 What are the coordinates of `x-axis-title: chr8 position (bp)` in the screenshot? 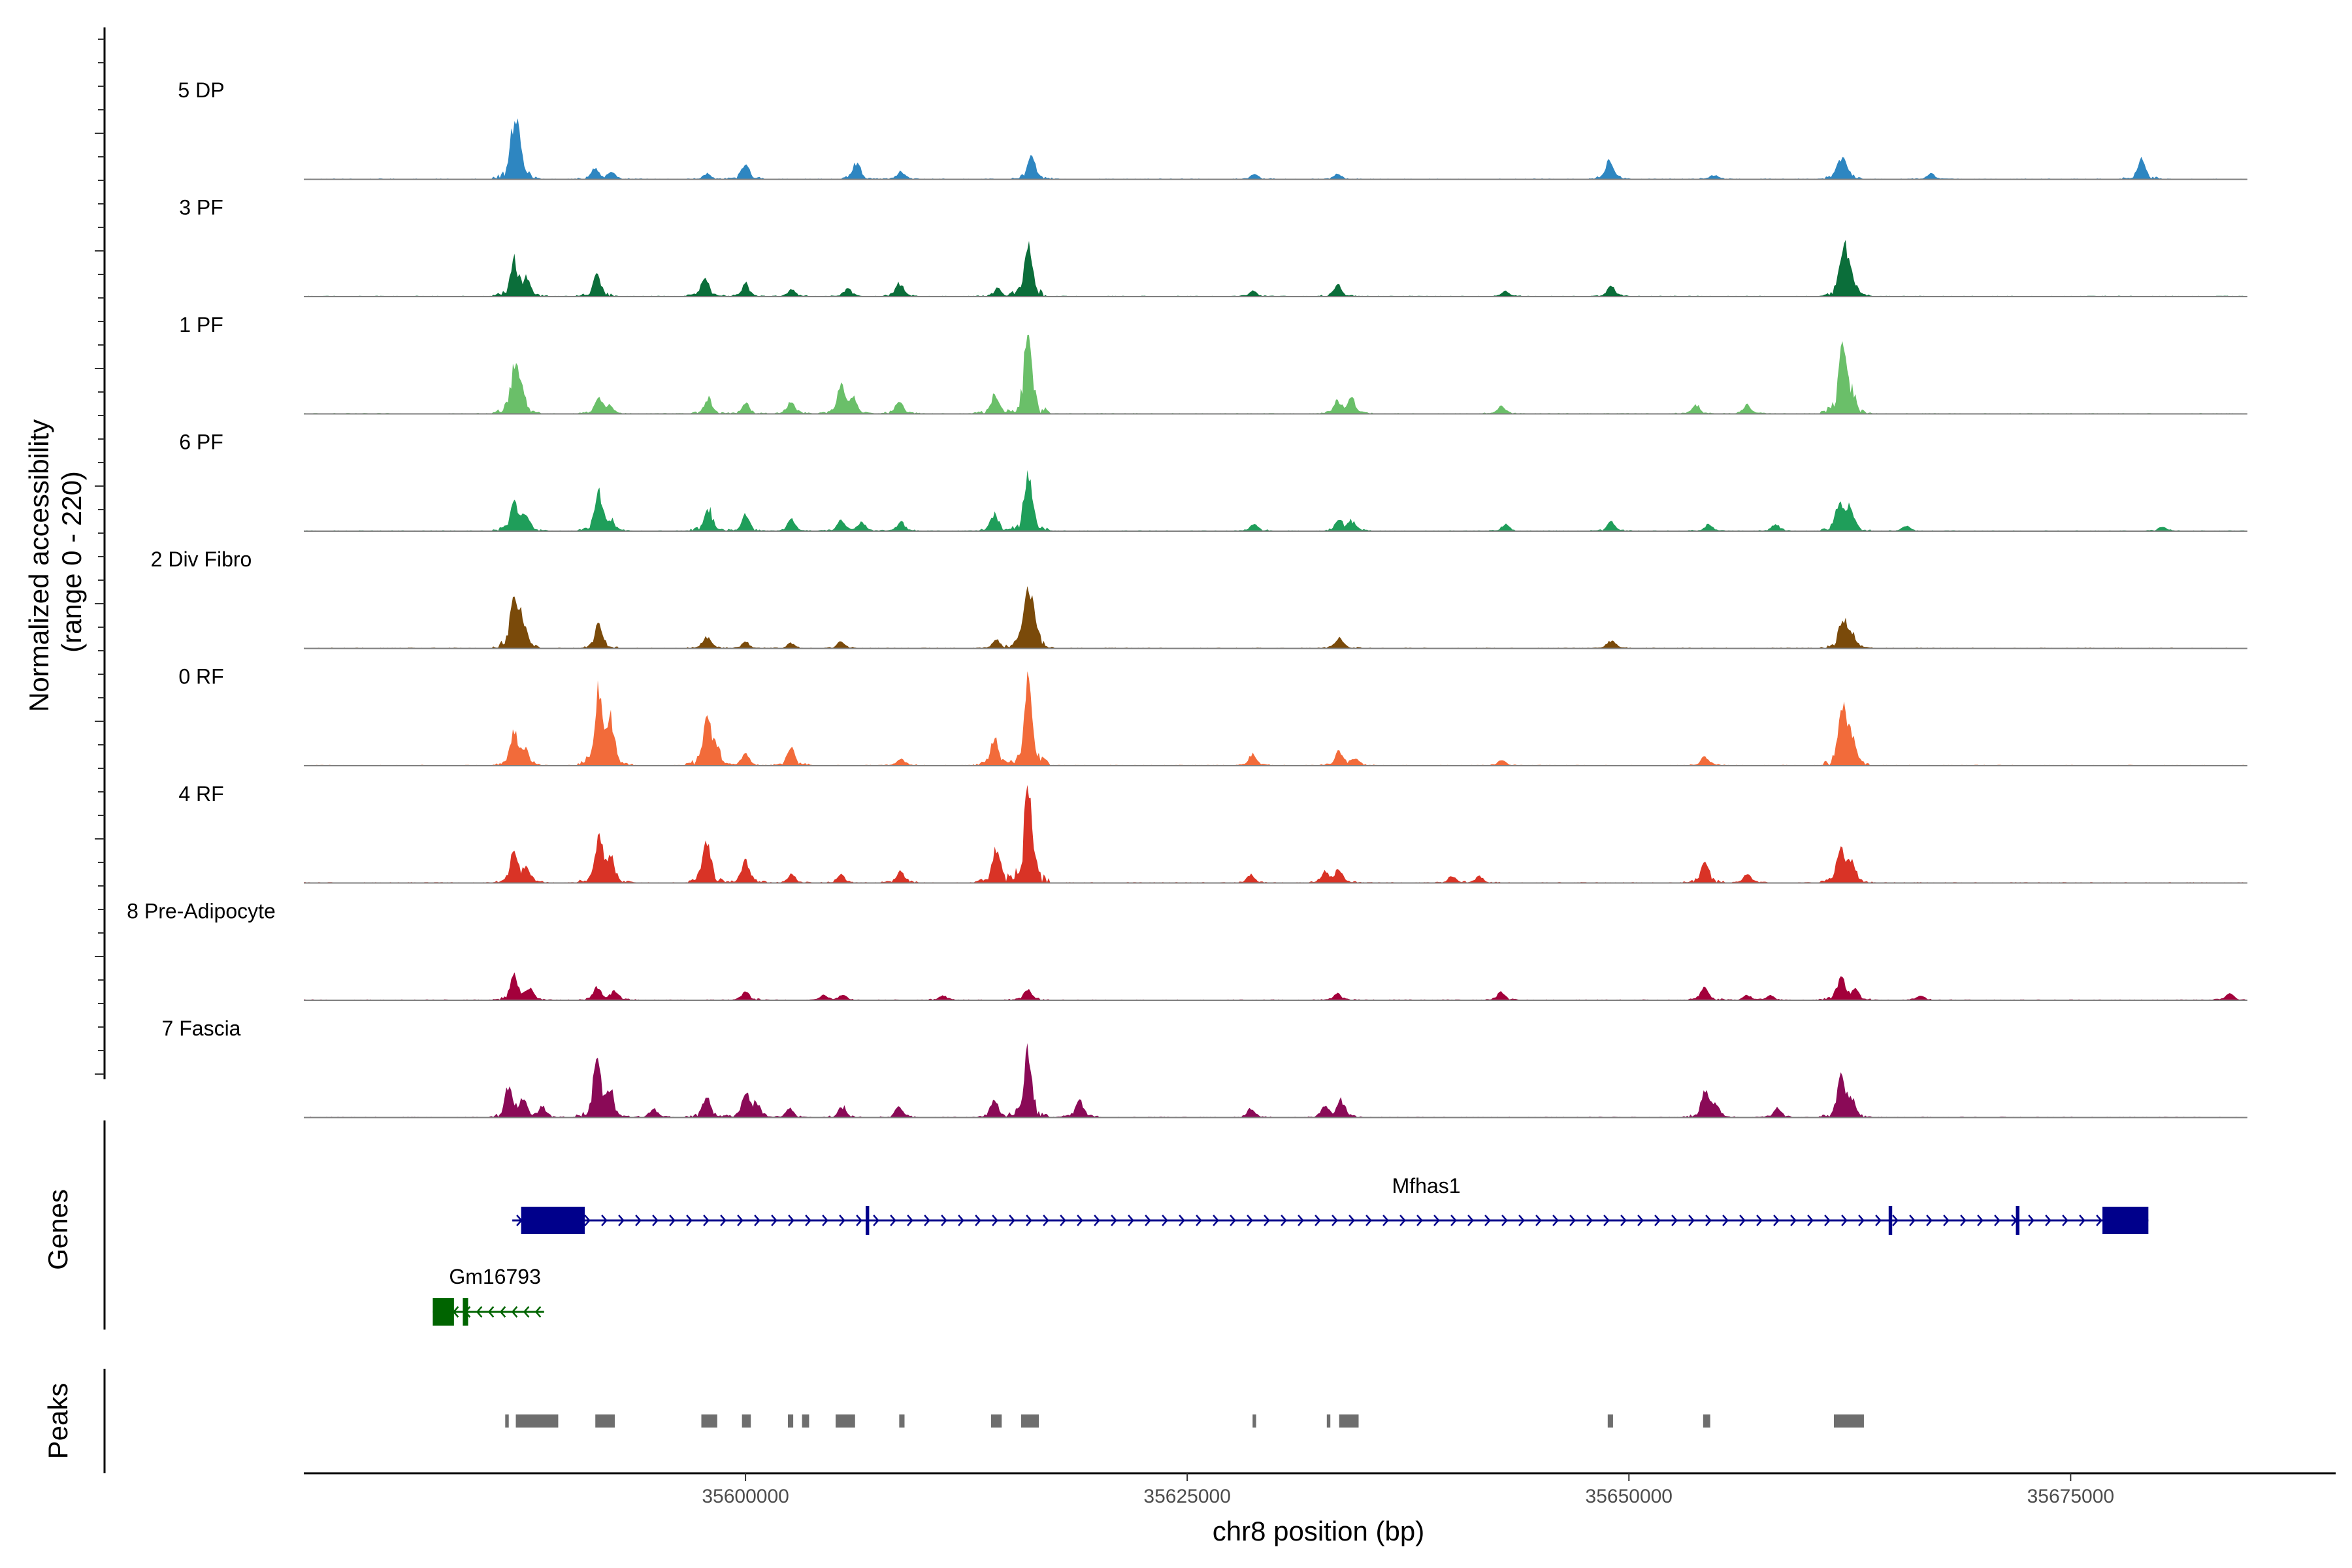 It's located at (1319, 1531).